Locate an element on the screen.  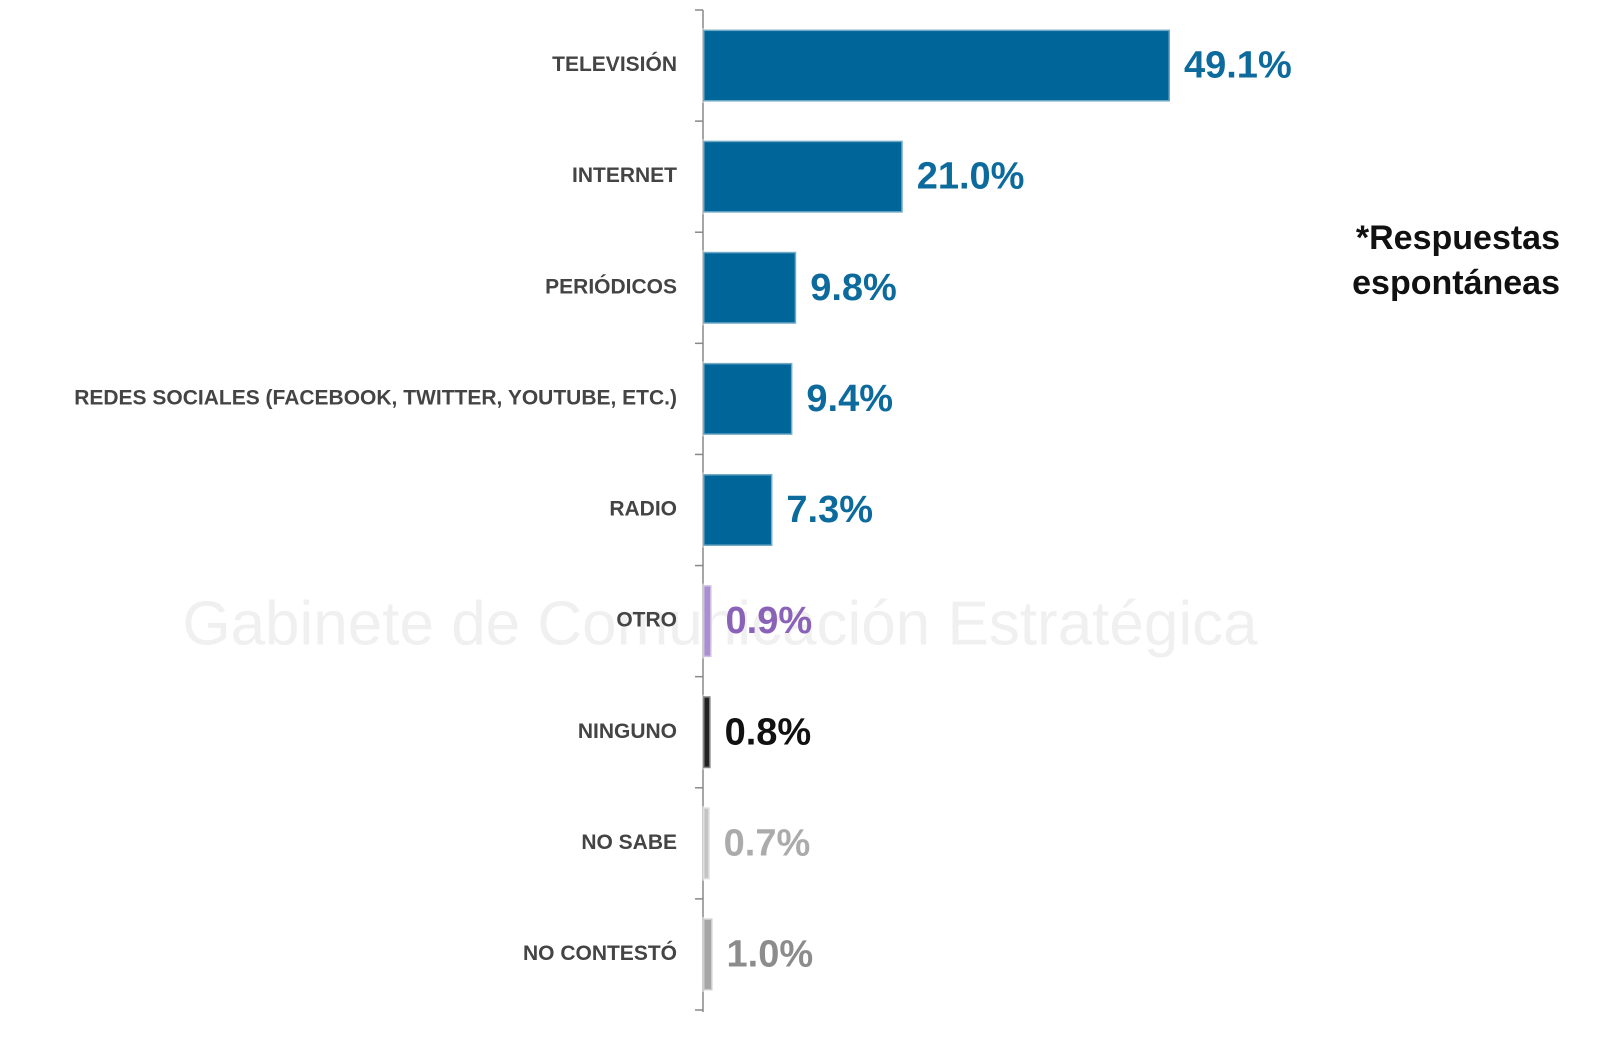
category-label: PERIÓDICOS is located at coordinates (611, 286).